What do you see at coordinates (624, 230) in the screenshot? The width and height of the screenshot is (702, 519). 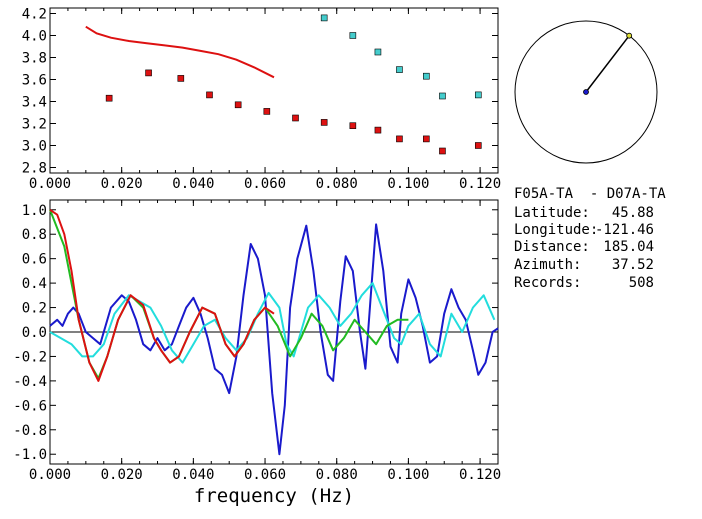 I see `longitude-value: -121.46` at bounding box center [624, 230].